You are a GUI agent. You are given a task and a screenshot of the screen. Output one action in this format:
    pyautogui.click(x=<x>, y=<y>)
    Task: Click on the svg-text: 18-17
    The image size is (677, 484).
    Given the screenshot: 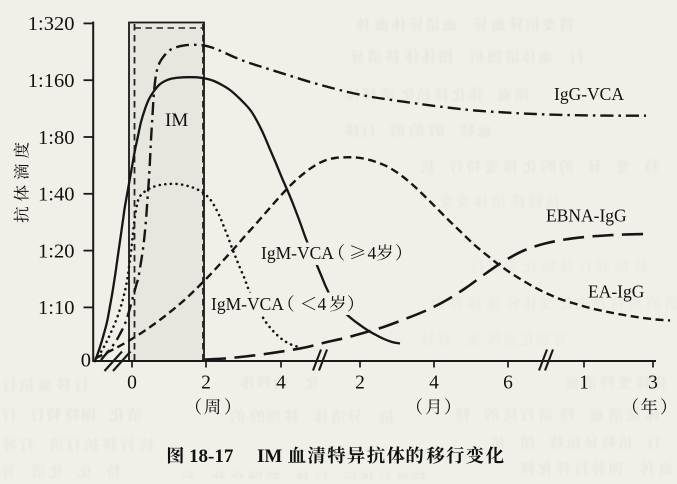 What is the action you would take?
    pyautogui.click(x=211, y=456)
    